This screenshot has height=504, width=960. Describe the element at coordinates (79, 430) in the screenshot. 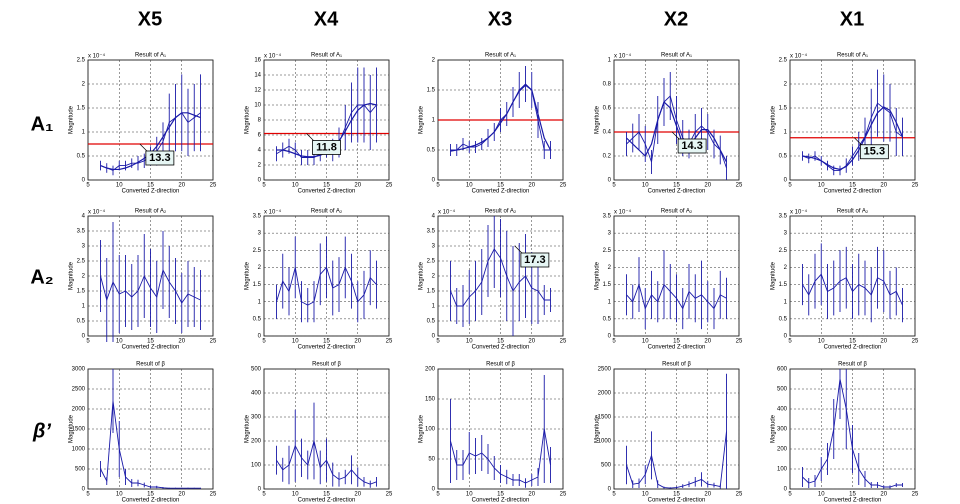

I see `y-tick-label: 1500` at that location.